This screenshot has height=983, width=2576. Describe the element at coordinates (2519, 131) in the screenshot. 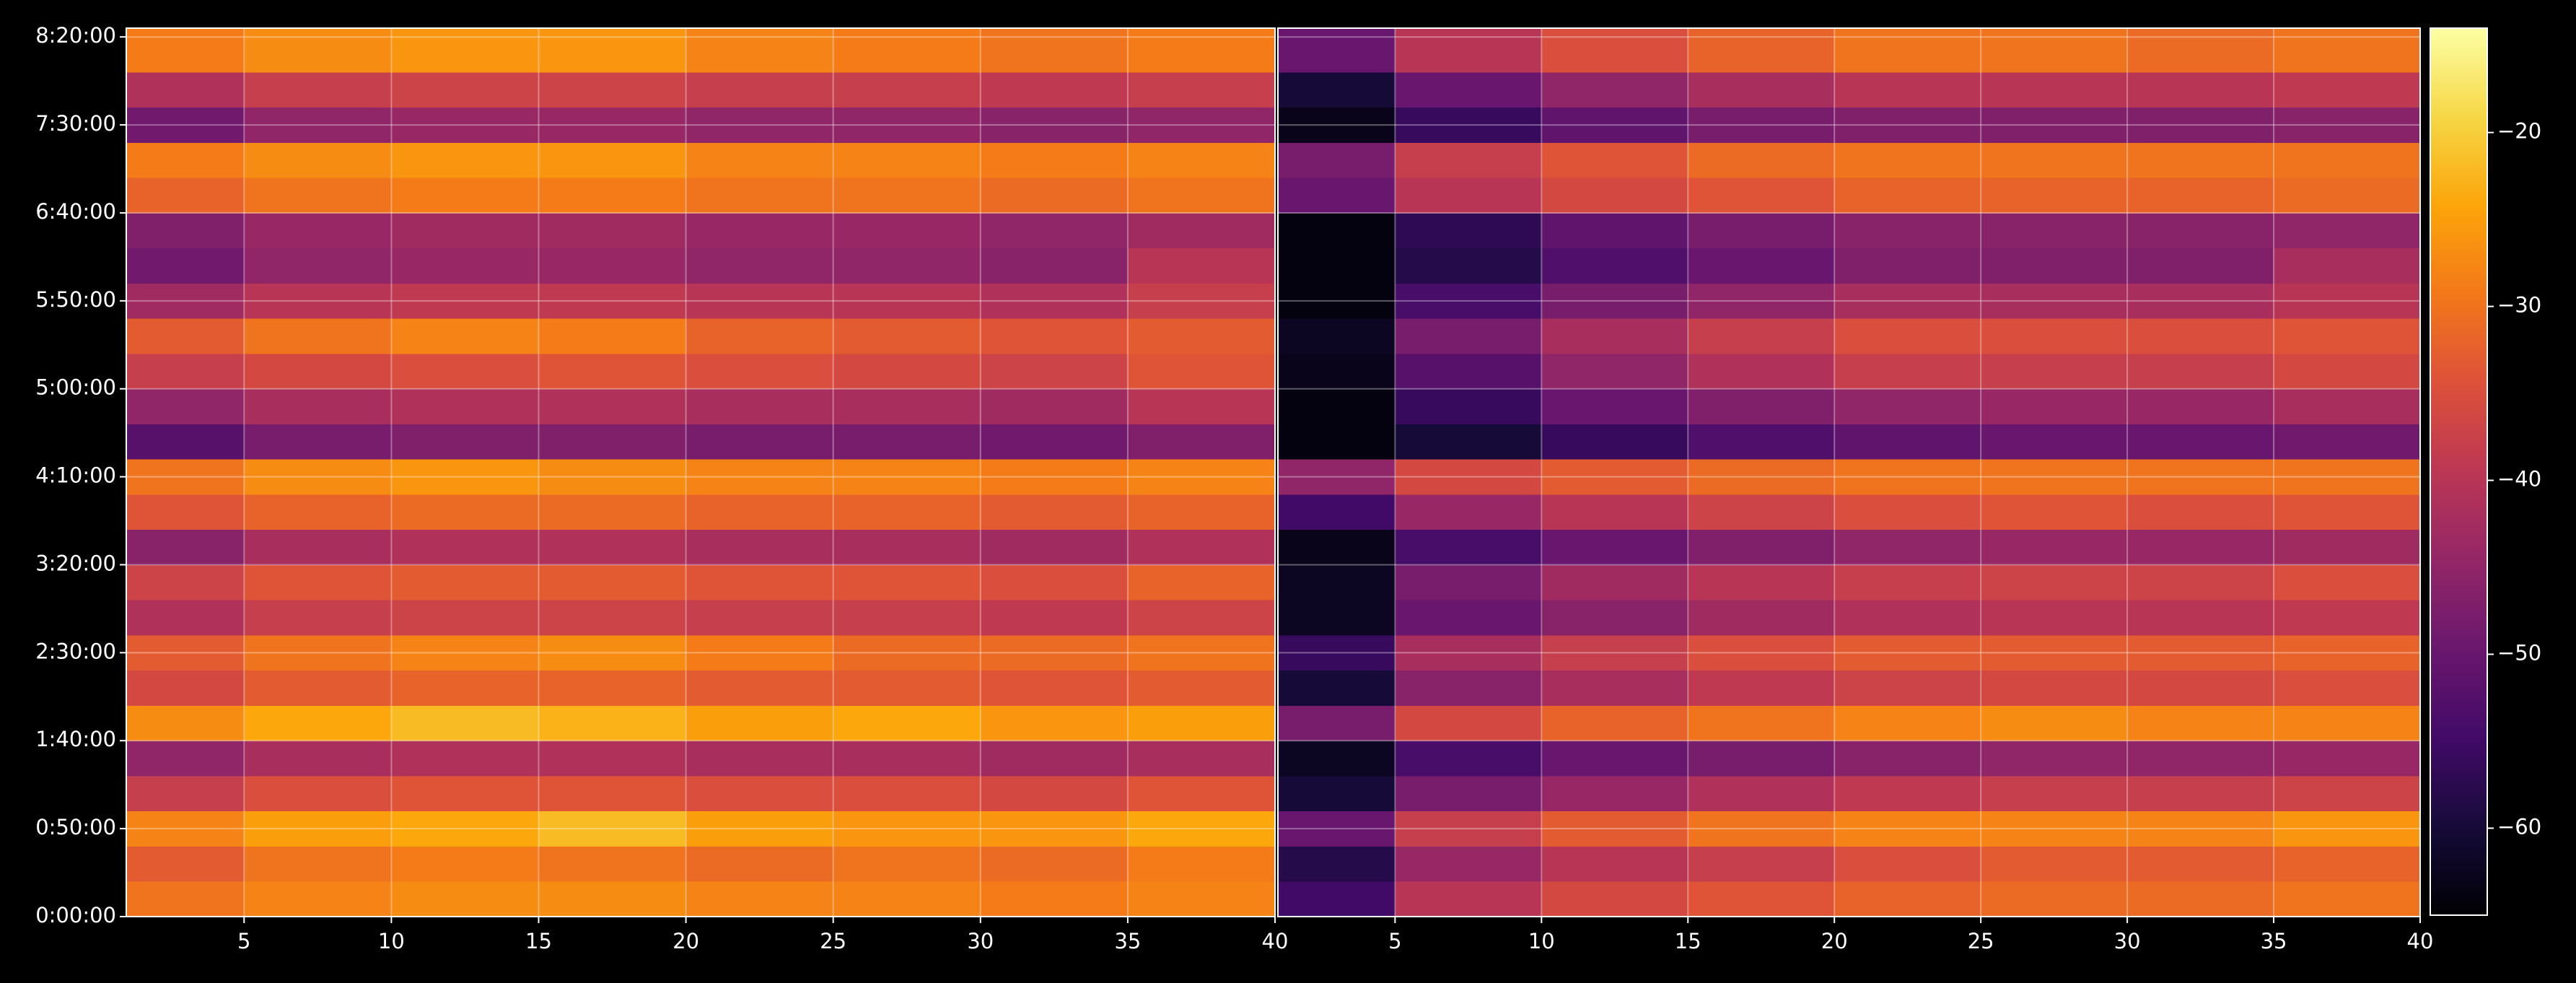

I see `colorbar-tick-label: −20` at that location.